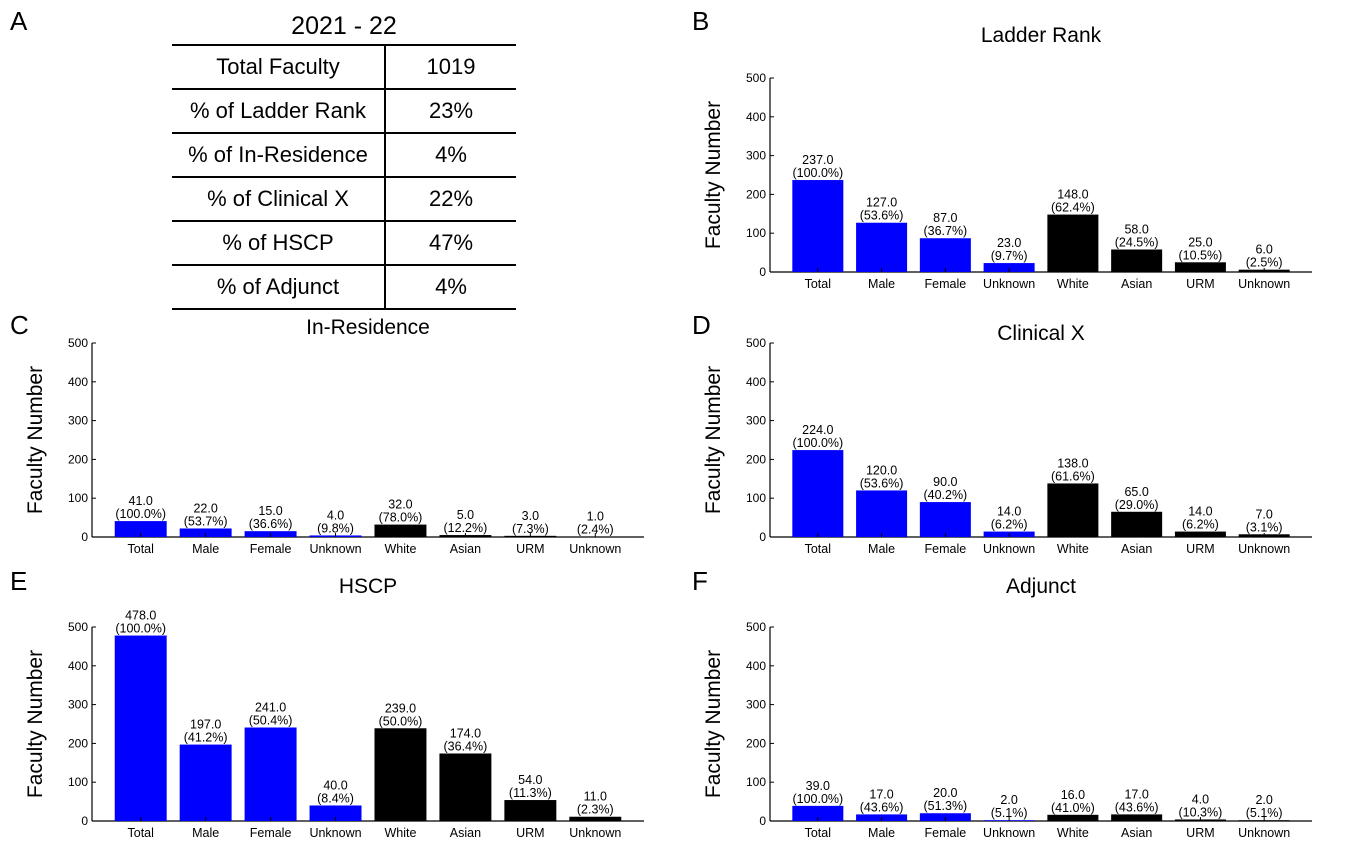  Describe the element at coordinates (530, 529) in the screenshot. I see `bar-pct-label-c: (7.3%)` at that location.